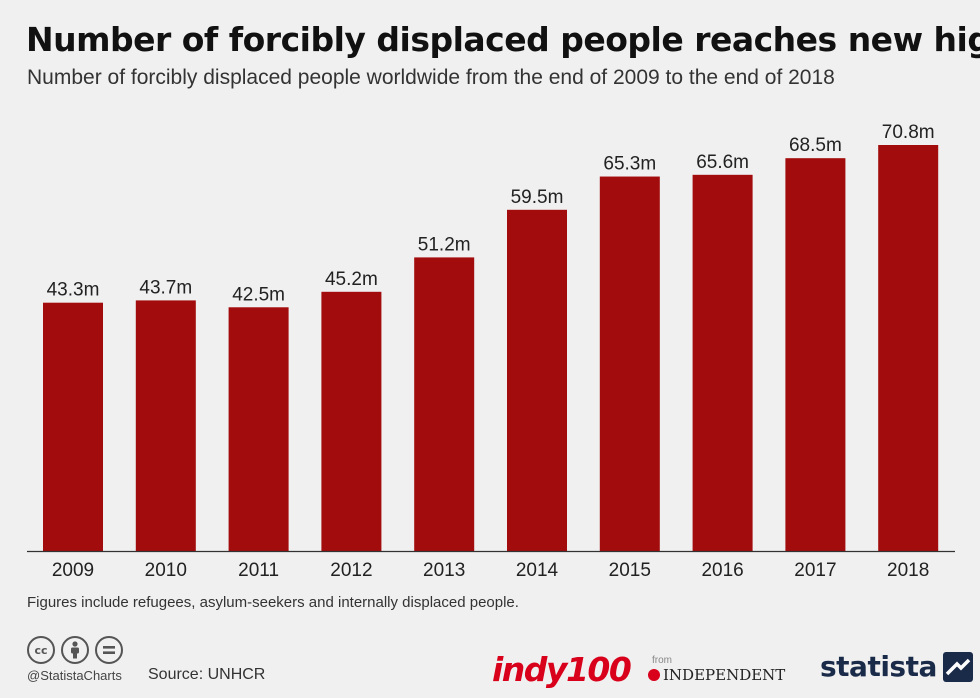 This screenshot has height=698, width=980. Describe the element at coordinates (165, 287) in the screenshot. I see `bar-value-label: 43.7m` at that location.